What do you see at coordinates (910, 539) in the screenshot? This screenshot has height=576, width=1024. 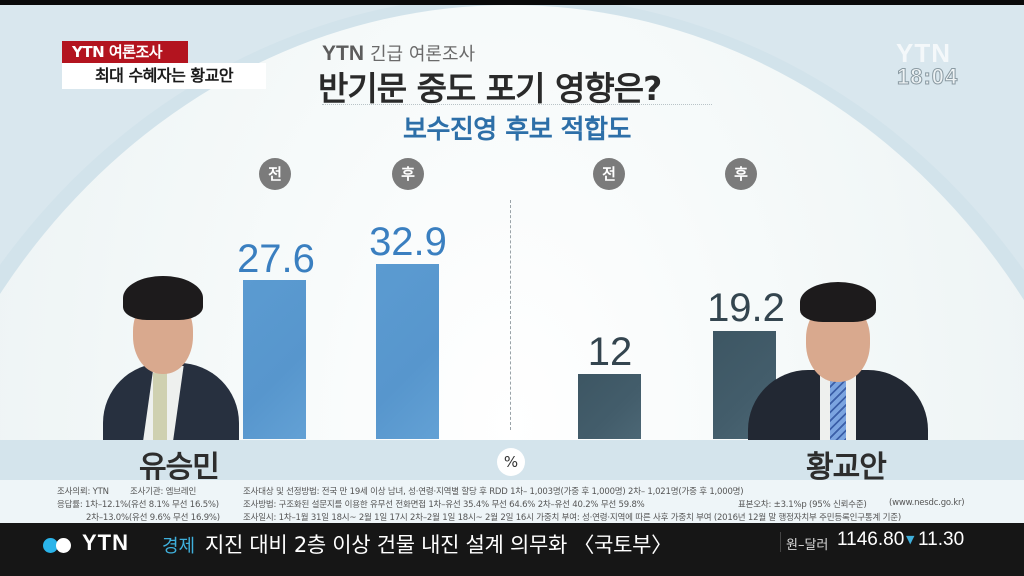 I see `down-arrow-icon: ▼` at bounding box center [910, 539].